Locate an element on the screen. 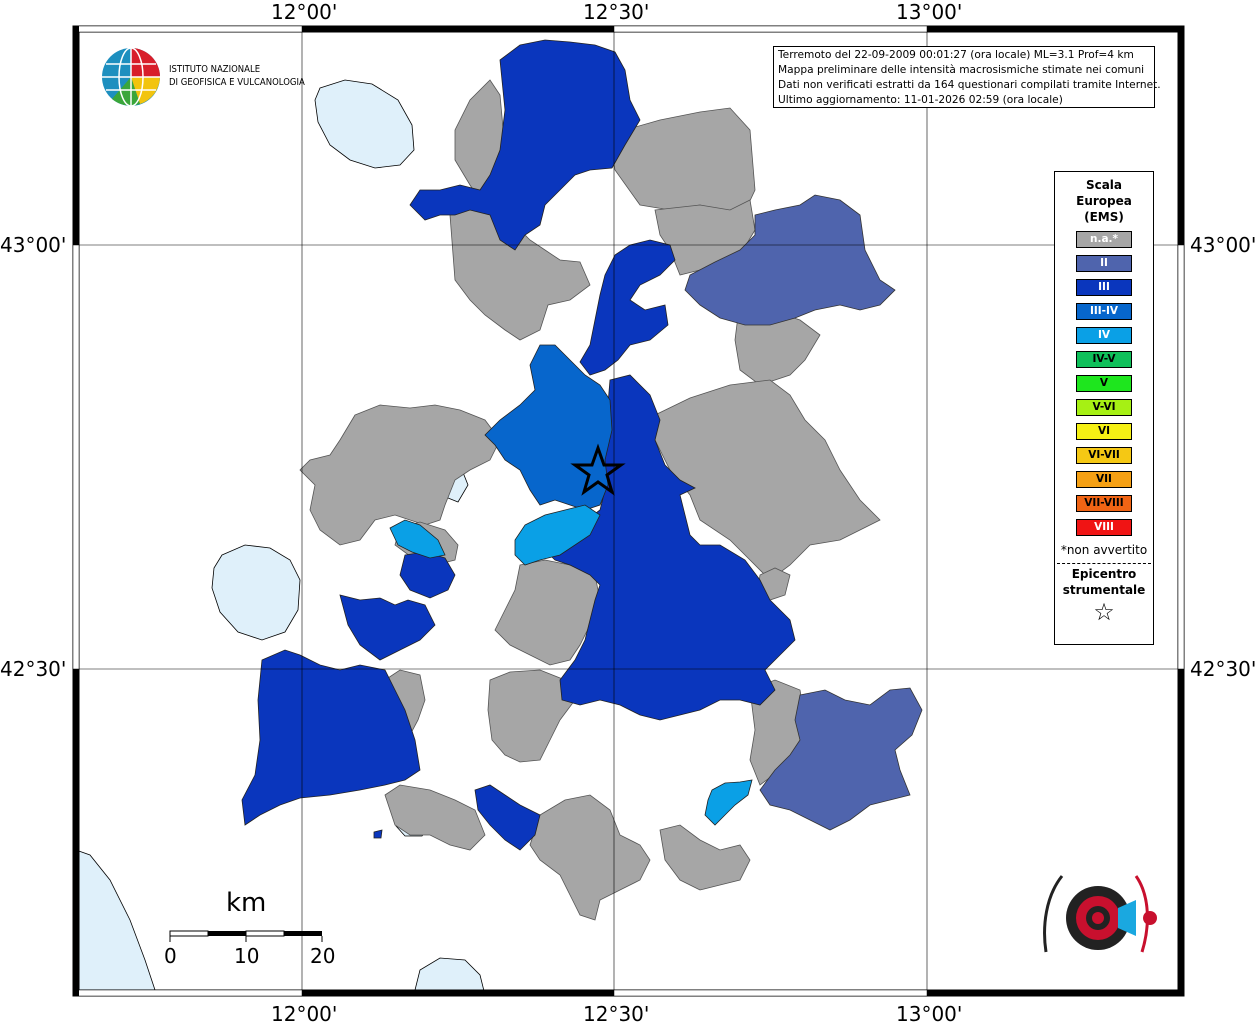  top-label-13-00: 13°00' is located at coordinates (929, 12).